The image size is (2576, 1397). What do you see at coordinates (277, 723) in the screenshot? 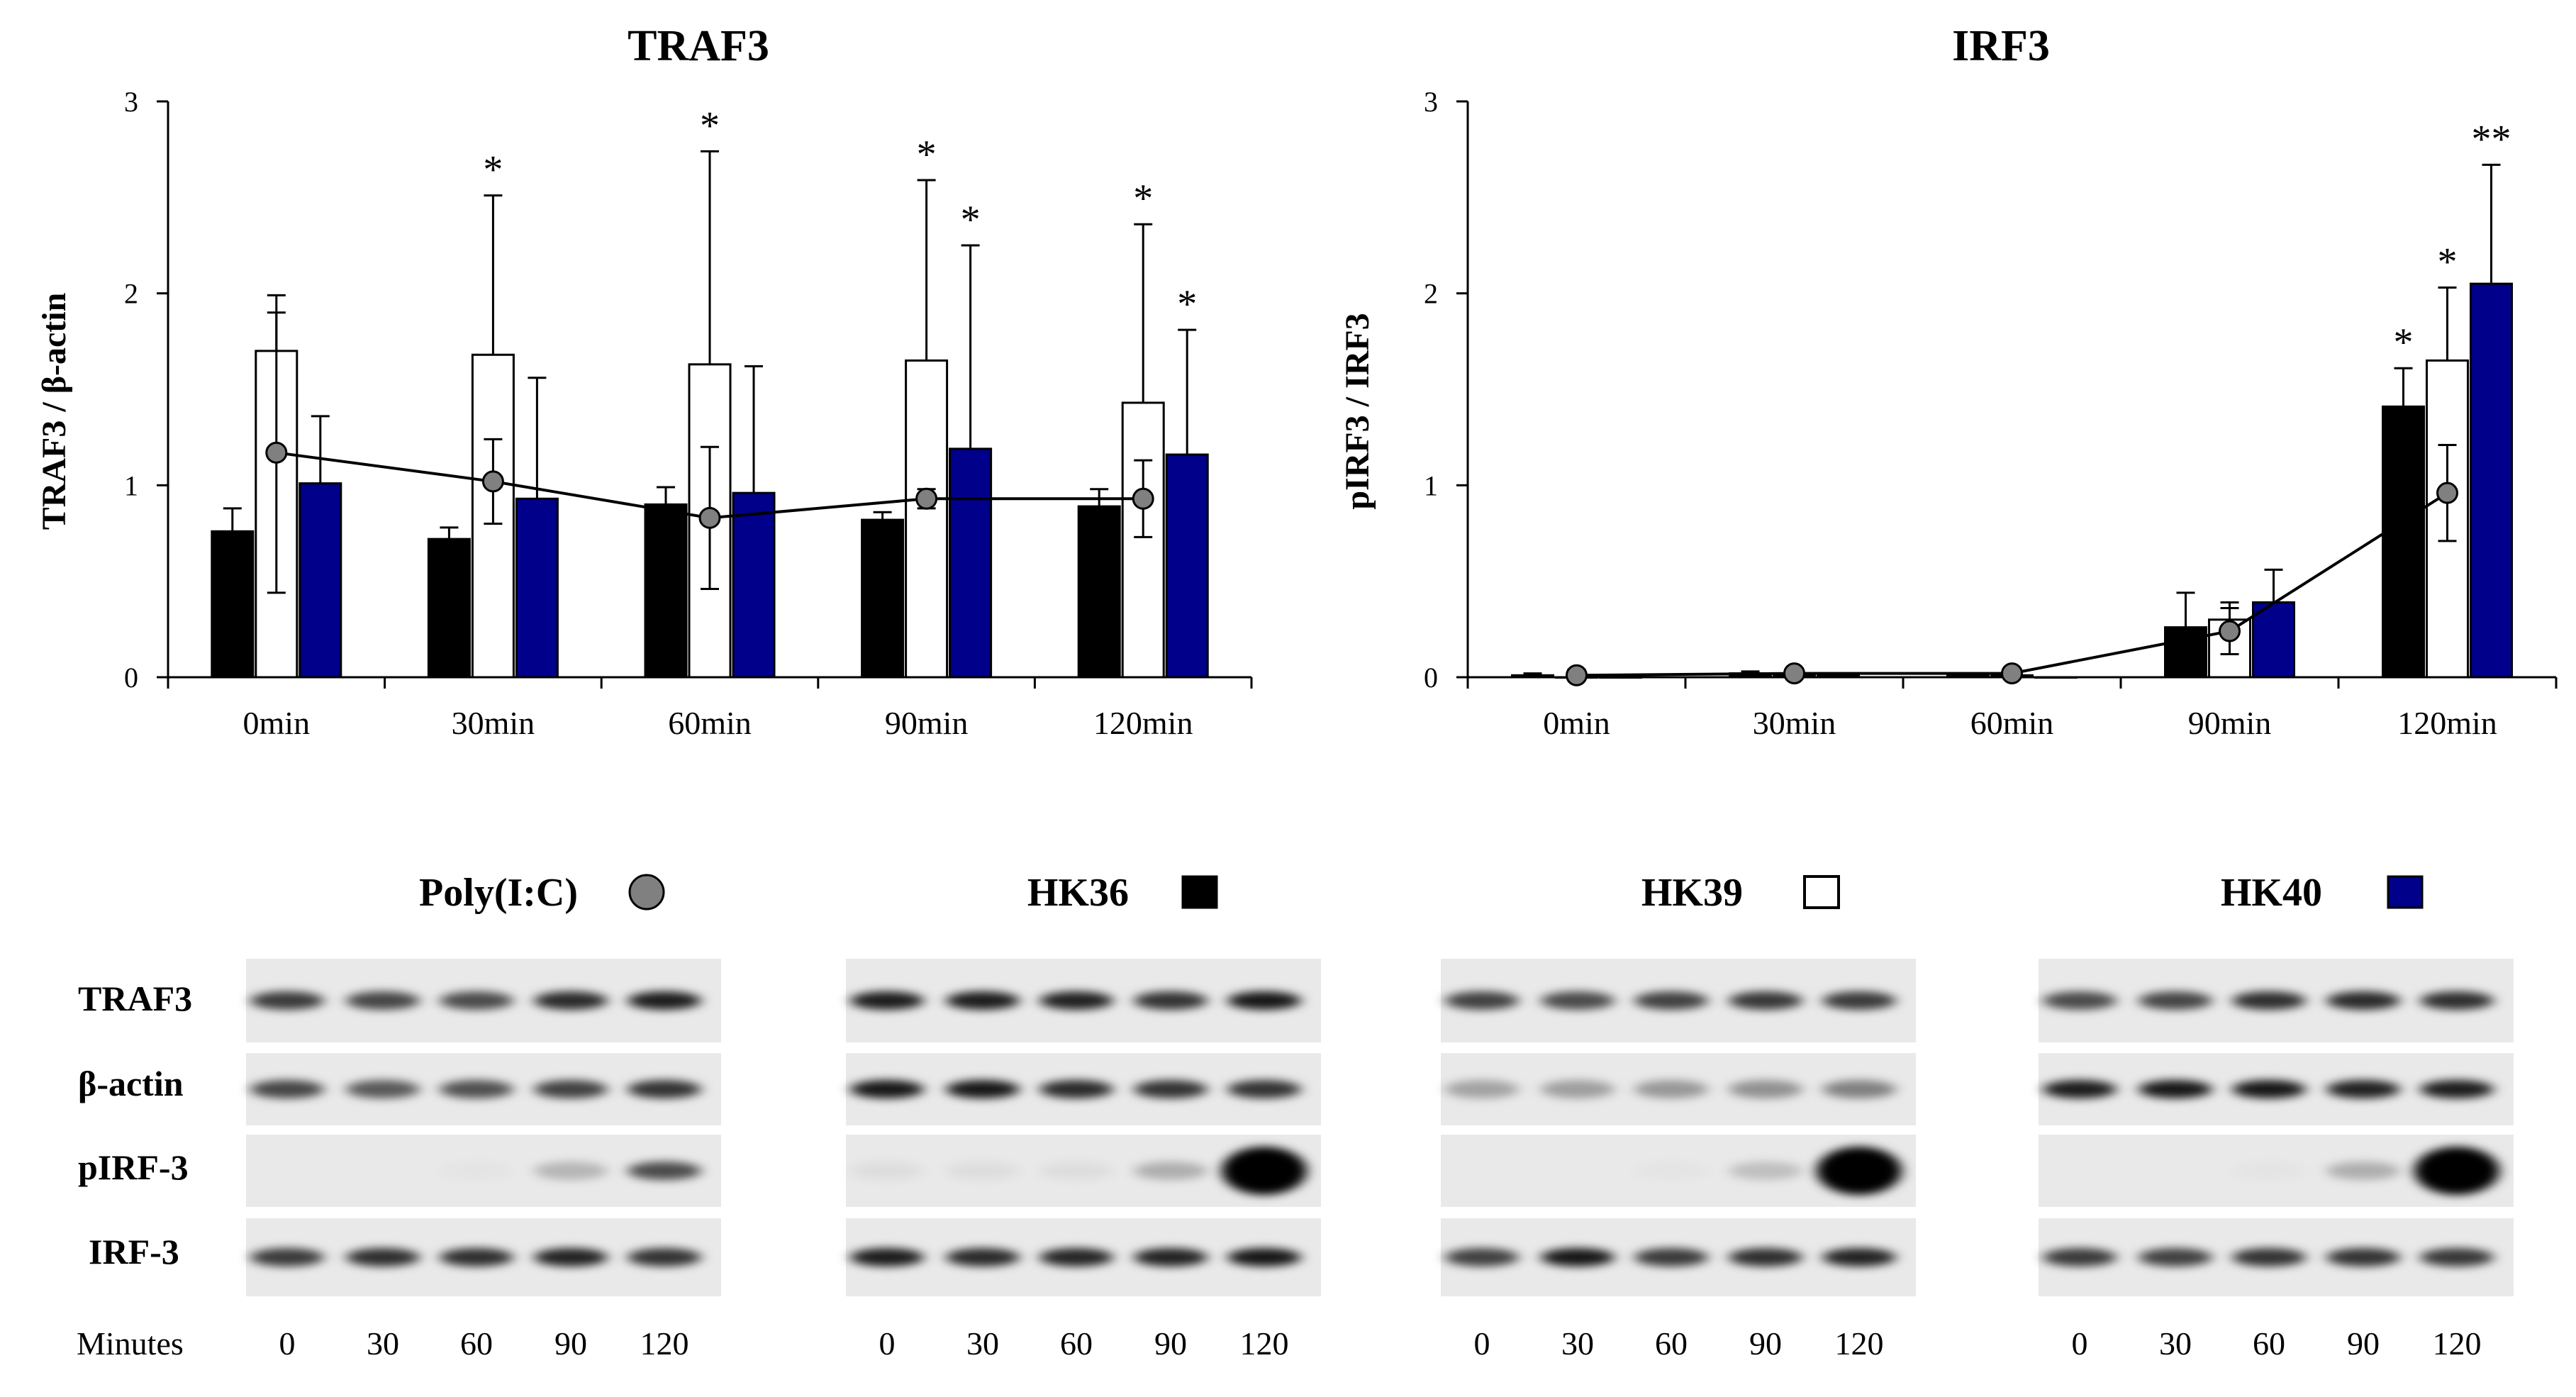
I see `x-tick-label: 0min` at bounding box center [277, 723].